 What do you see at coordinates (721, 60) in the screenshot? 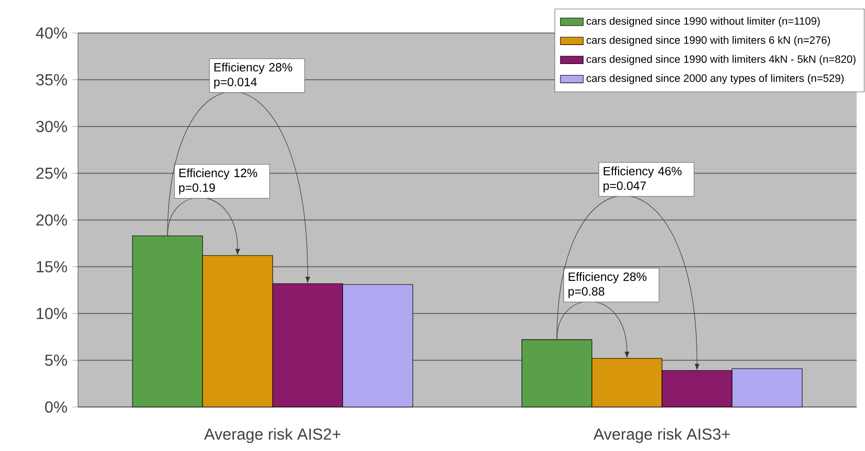
I see `legend-label: cars designed since 1990 with limiters 4kN - 5kN (n=820)` at bounding box center [721, 60].